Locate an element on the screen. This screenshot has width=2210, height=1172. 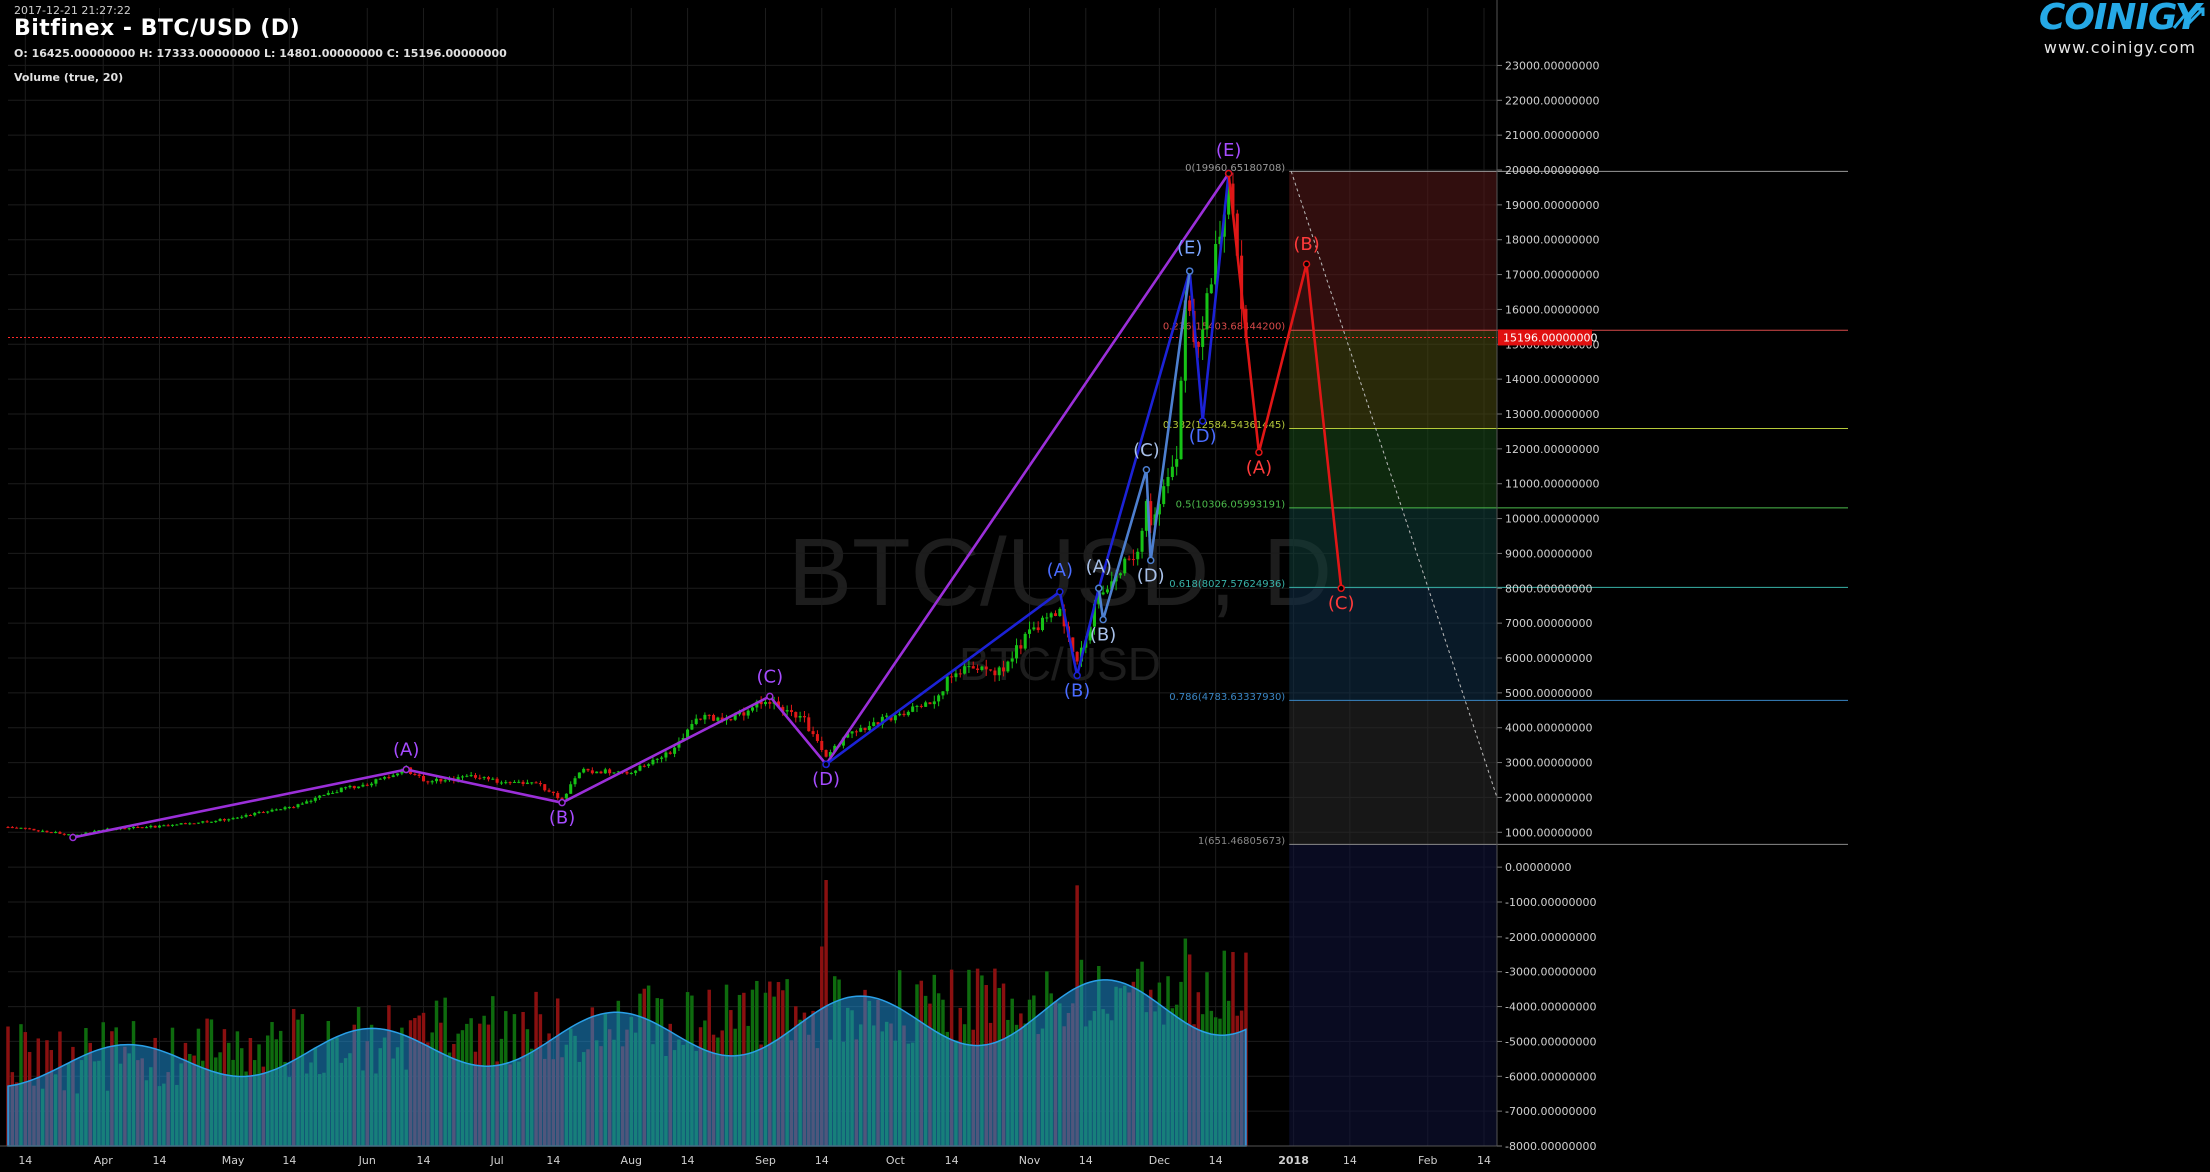
y-tick-label: 18000.00000000 is located at coordinates (1552, 240).